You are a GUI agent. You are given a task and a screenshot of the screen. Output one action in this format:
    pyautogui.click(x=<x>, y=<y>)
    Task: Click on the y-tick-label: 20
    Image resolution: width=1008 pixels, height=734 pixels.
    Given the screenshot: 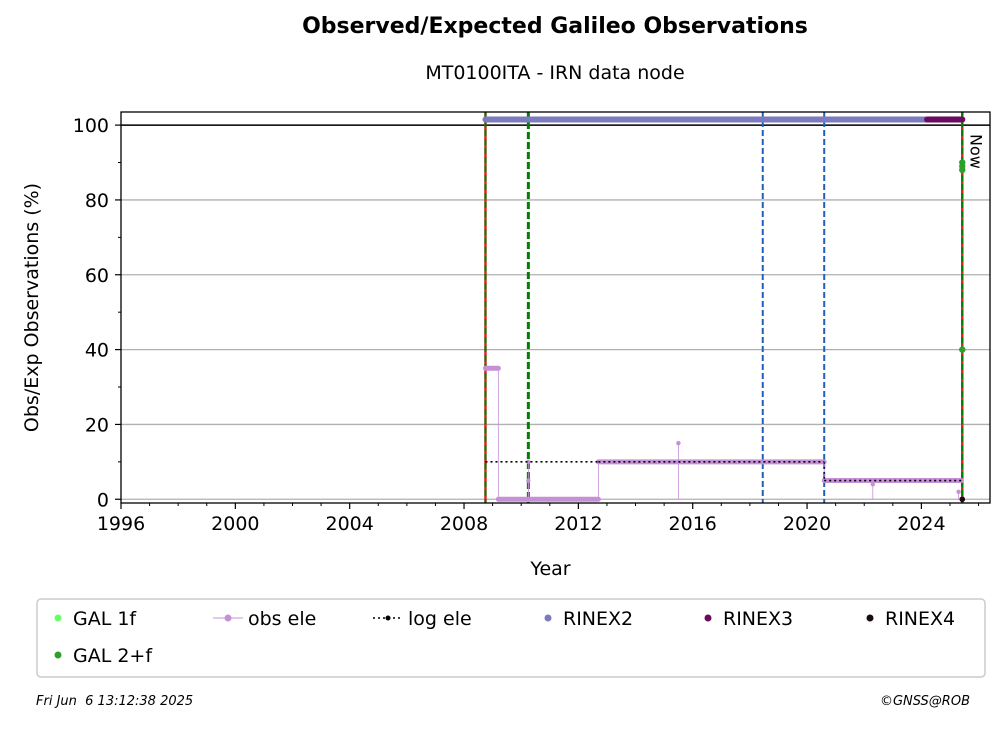 What is the action you would take?
    pyautogui.click(x=97, y=425)
    